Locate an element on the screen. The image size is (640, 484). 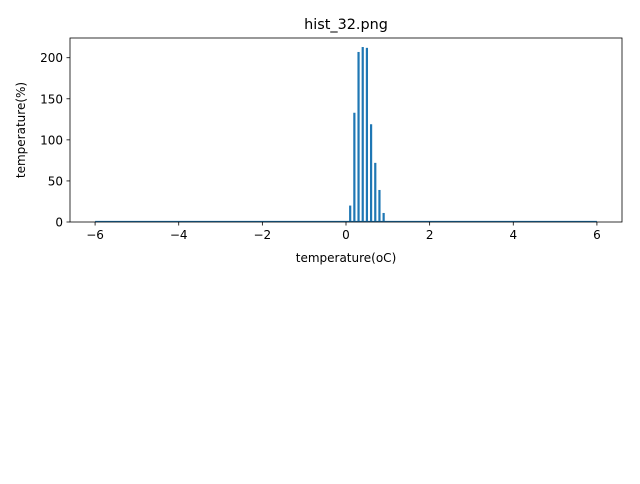
y-tick-label: 100 is located at coordinates (51, 140).